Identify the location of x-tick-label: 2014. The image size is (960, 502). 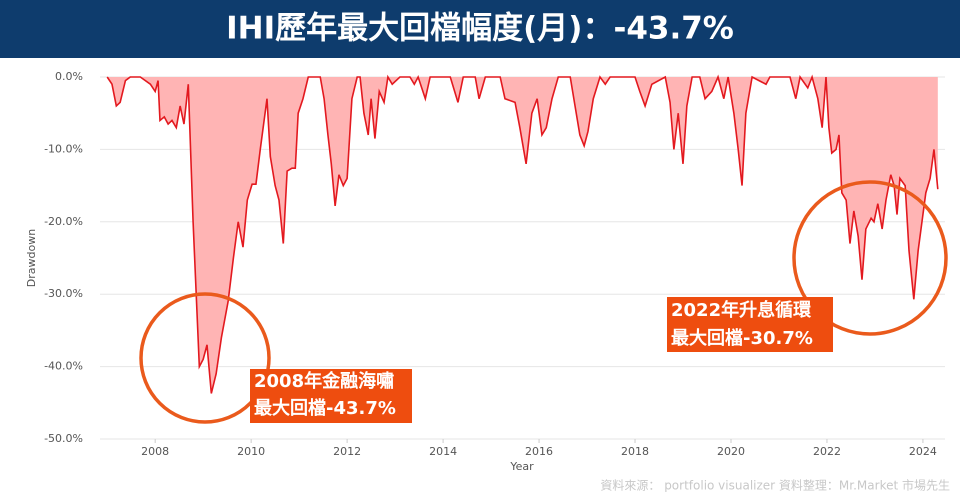
(443, 451).